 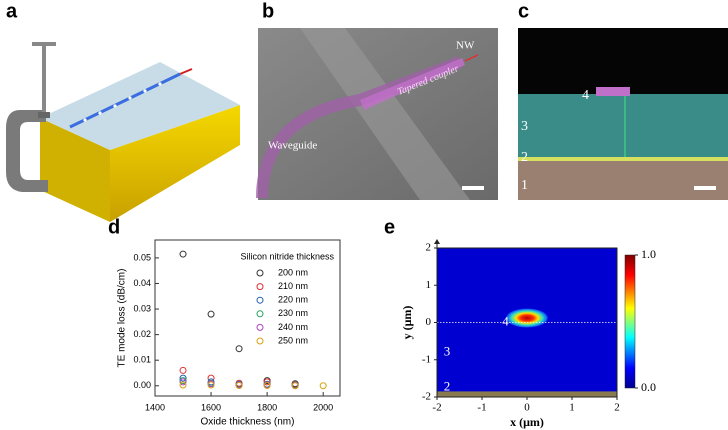 What do you see at coordinates (293, 313) in the screenshot?
I see `legend-label: 230 nm` at bounding box center [293, 313].